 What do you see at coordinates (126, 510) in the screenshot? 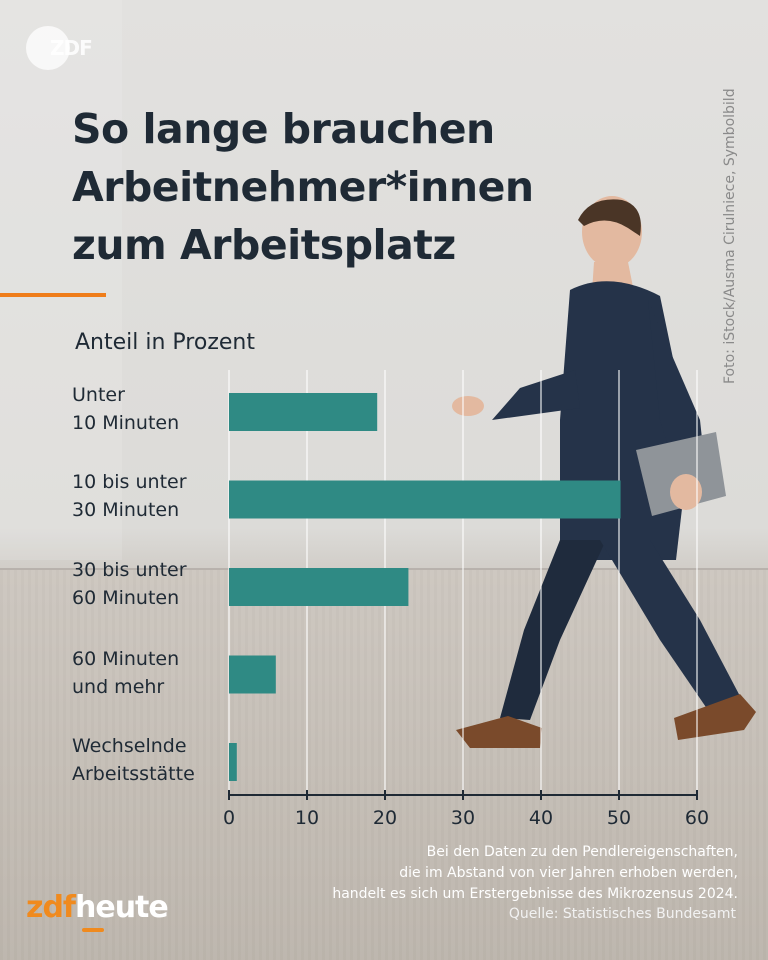
I see `category-label-line: 30 Minuten` at bounding box center [126, 510].